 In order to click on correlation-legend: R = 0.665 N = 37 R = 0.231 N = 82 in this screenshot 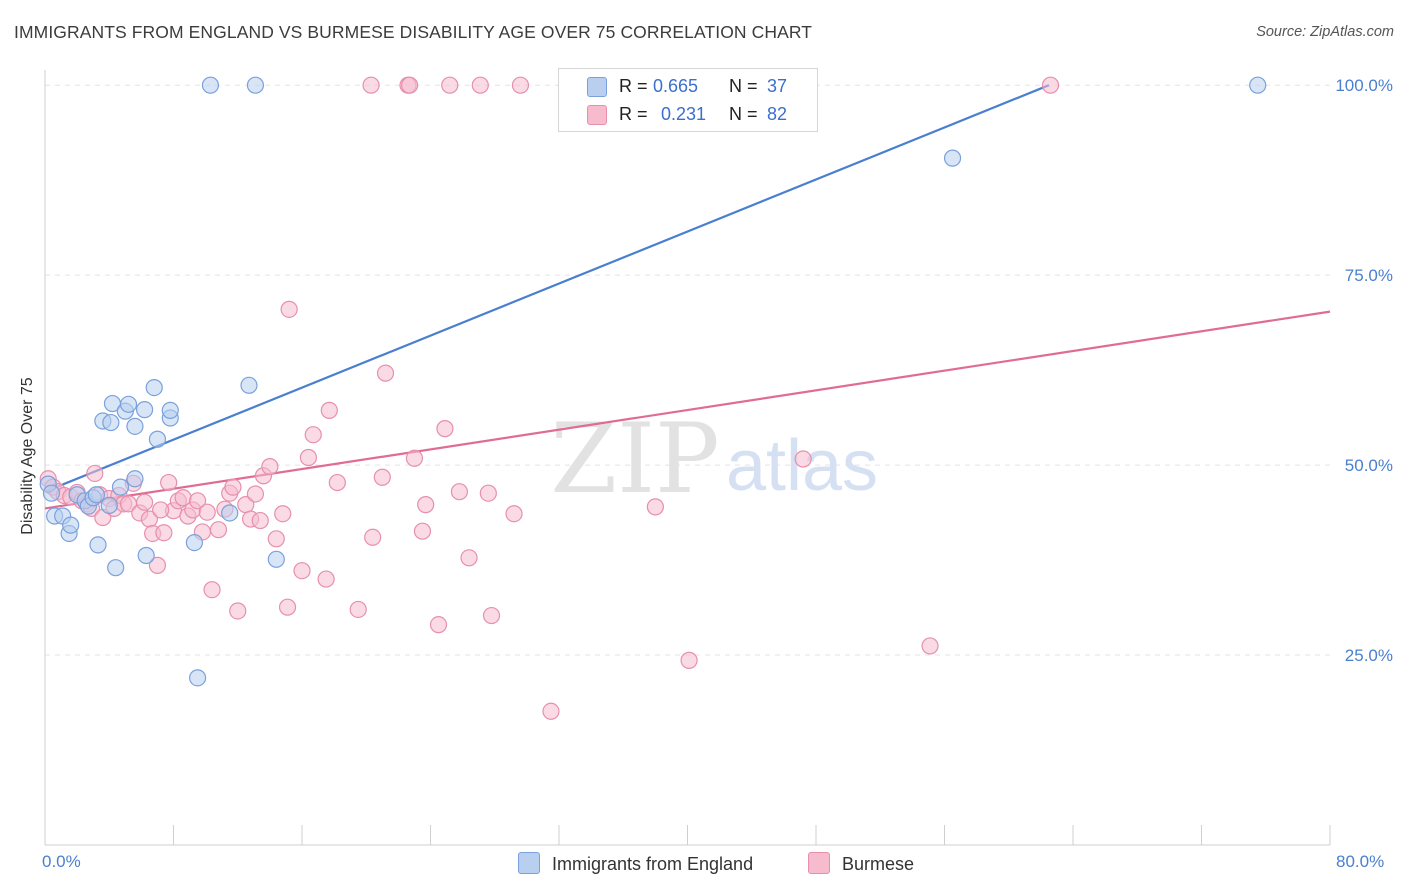, I will do `click(688, 100)`.